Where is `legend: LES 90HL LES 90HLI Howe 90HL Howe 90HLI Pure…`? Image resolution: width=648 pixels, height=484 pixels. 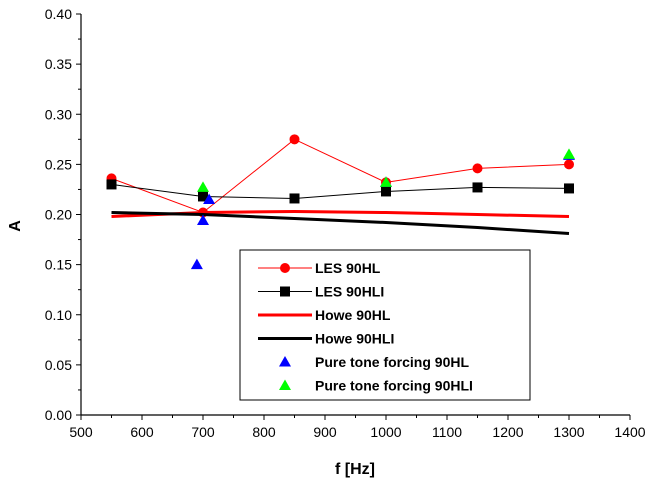 legend: LES 90HL LES 90HLI Howe 90HL Howe 90HLI Pure… is located at coordinates (385, 325).